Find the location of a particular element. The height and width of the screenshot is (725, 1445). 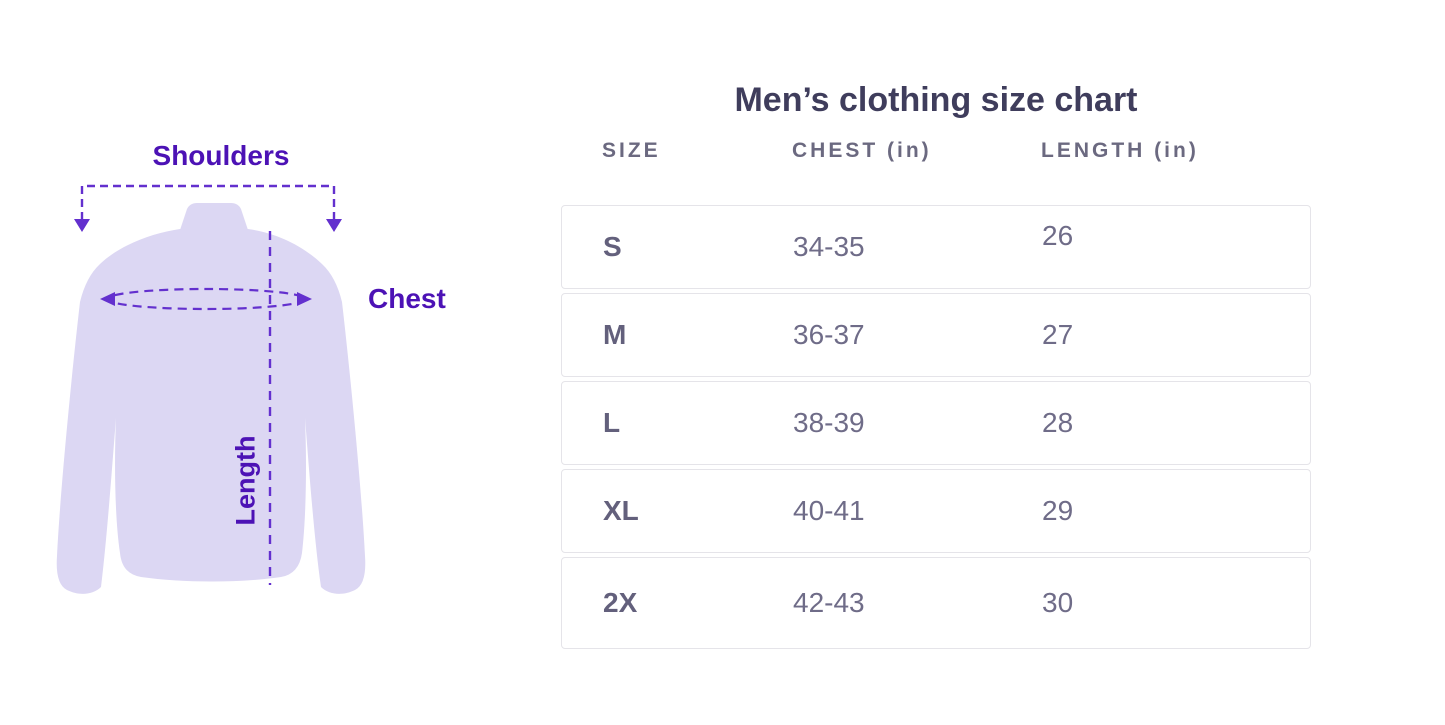

chest-label: Chest is located at coordinates (407, 298).